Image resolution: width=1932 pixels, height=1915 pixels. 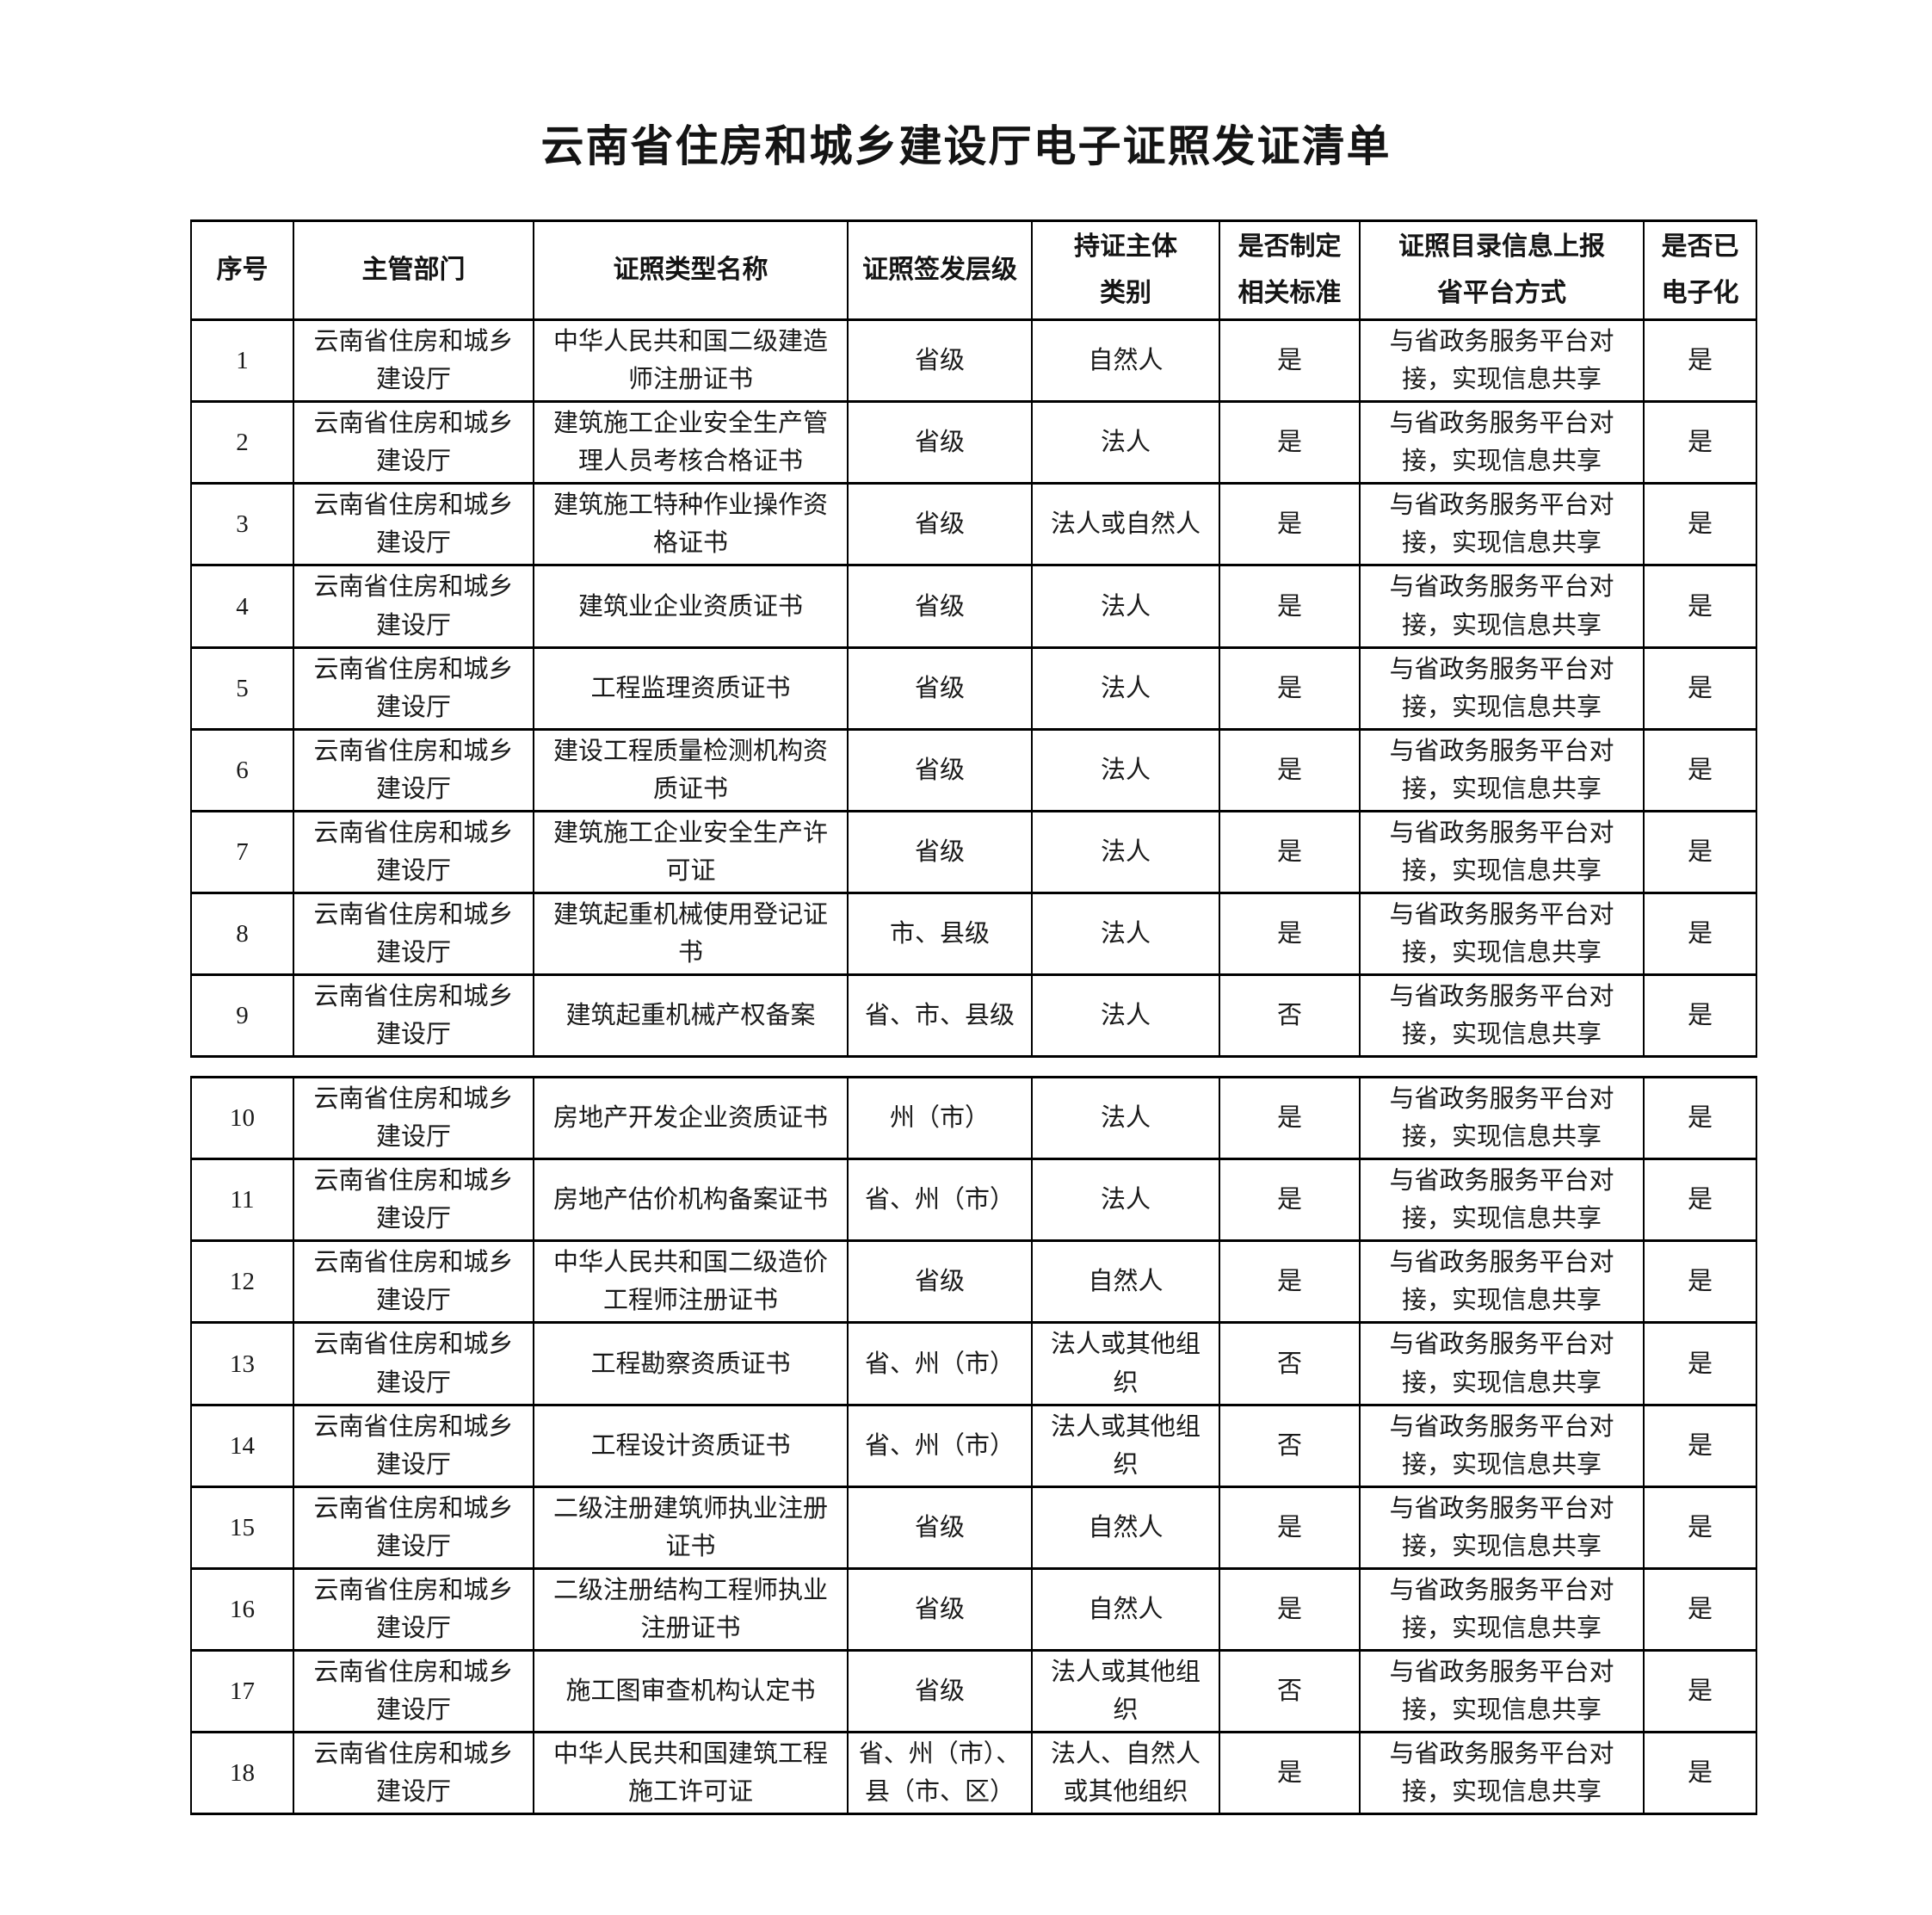 What do you see at coordinates (940, 1016) in the screenshot?
I see `cell-issue-level: 省、市、县级` at bounding box center [940, 1016].